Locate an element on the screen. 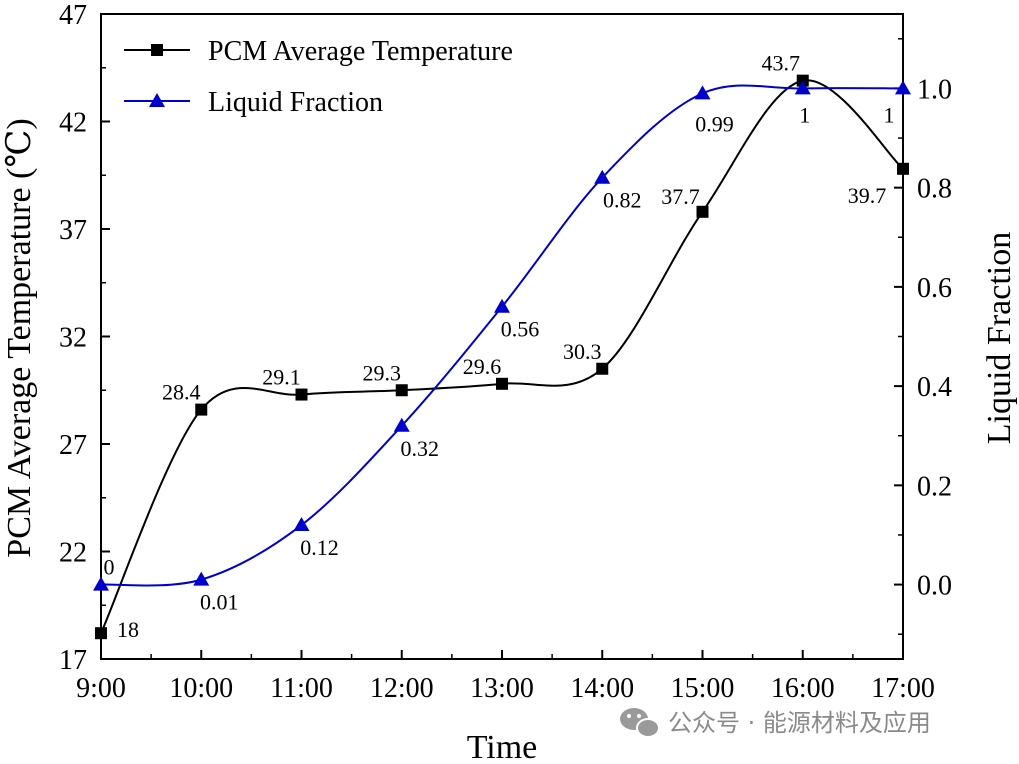 The image size is (1019, 764). y-left-tick-label: 42 is located at coordinates (73, 123).